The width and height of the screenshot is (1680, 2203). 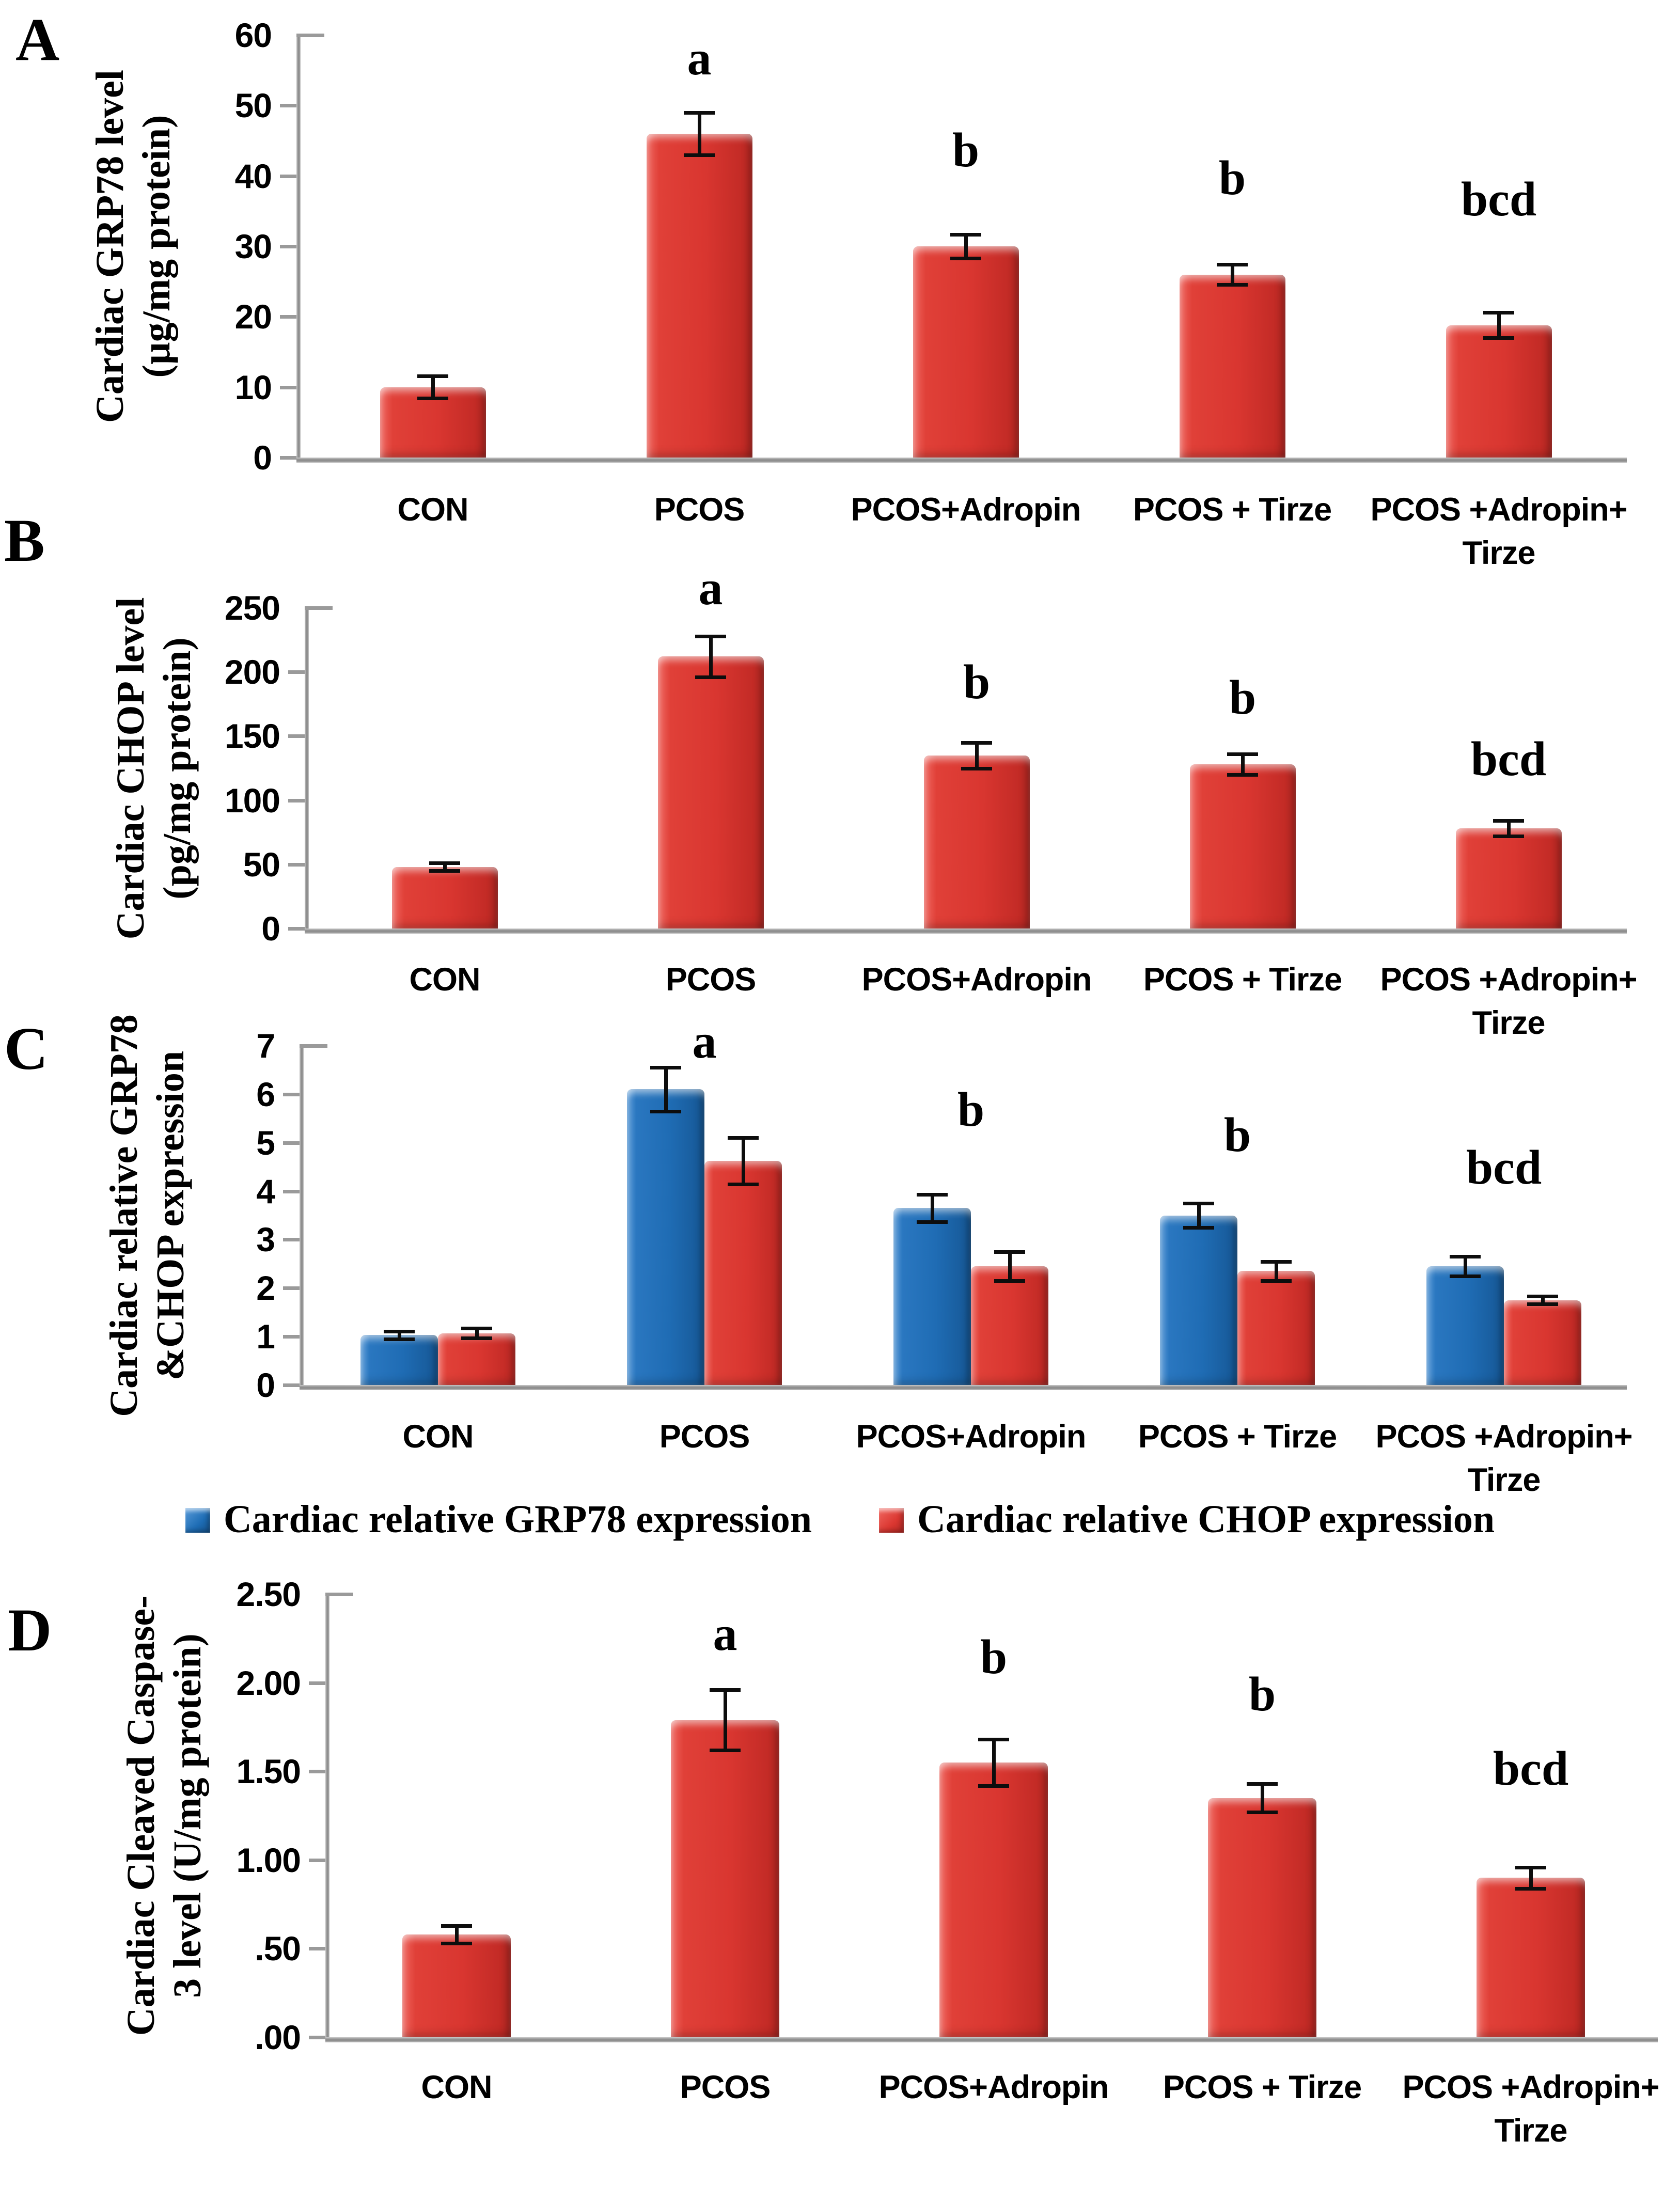 What do you see at coordinates (26, 1048) in the screenshot?
I see `panel-letter-c: C` at bounding box center [26, 1048].